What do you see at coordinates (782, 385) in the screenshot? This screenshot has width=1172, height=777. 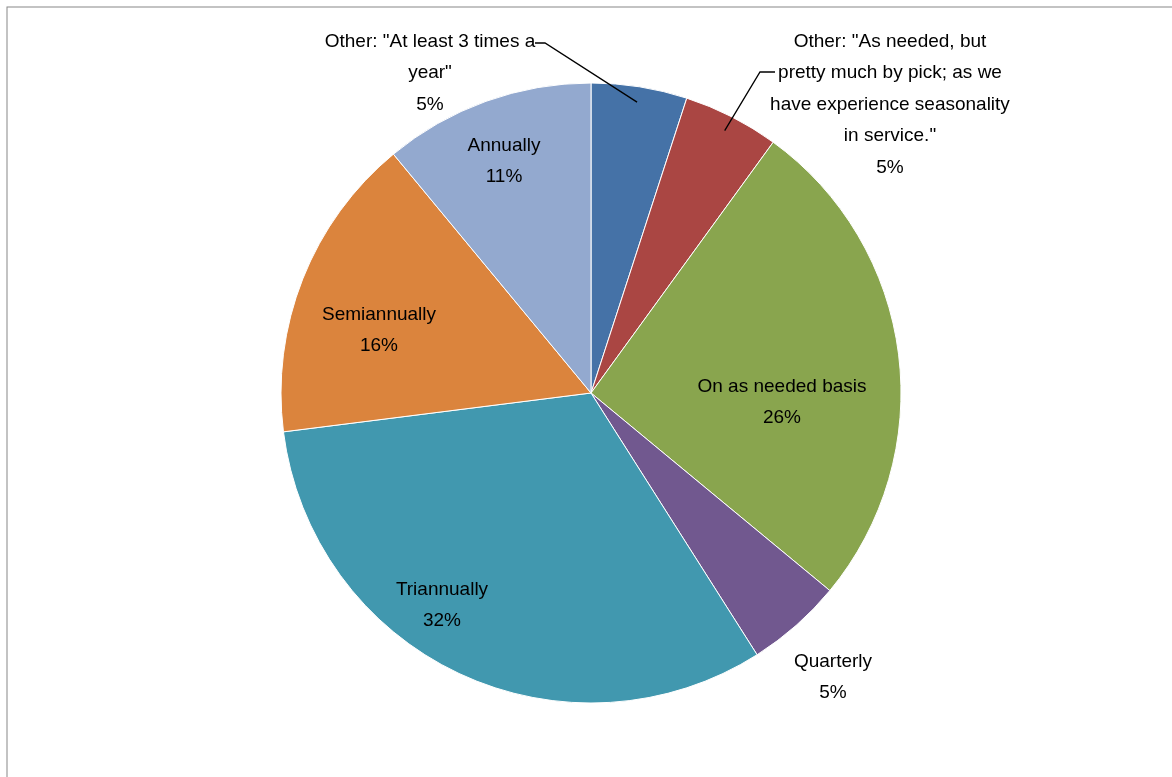 I see `slice-label: On as needed basis` at bounding box center [782, 385].